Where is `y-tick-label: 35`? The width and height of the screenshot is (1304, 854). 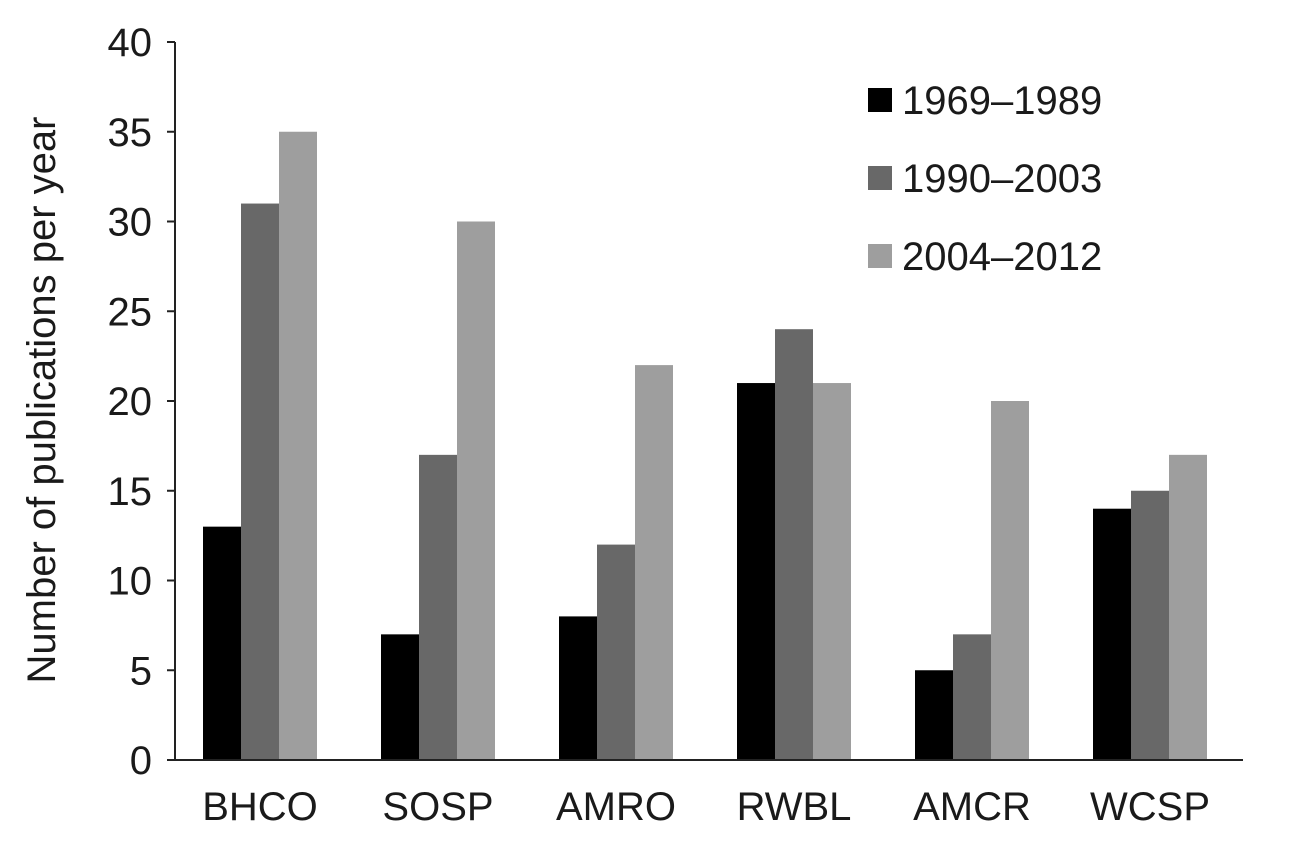 y-tick-label: 35 is located at coordinates (130, 133).